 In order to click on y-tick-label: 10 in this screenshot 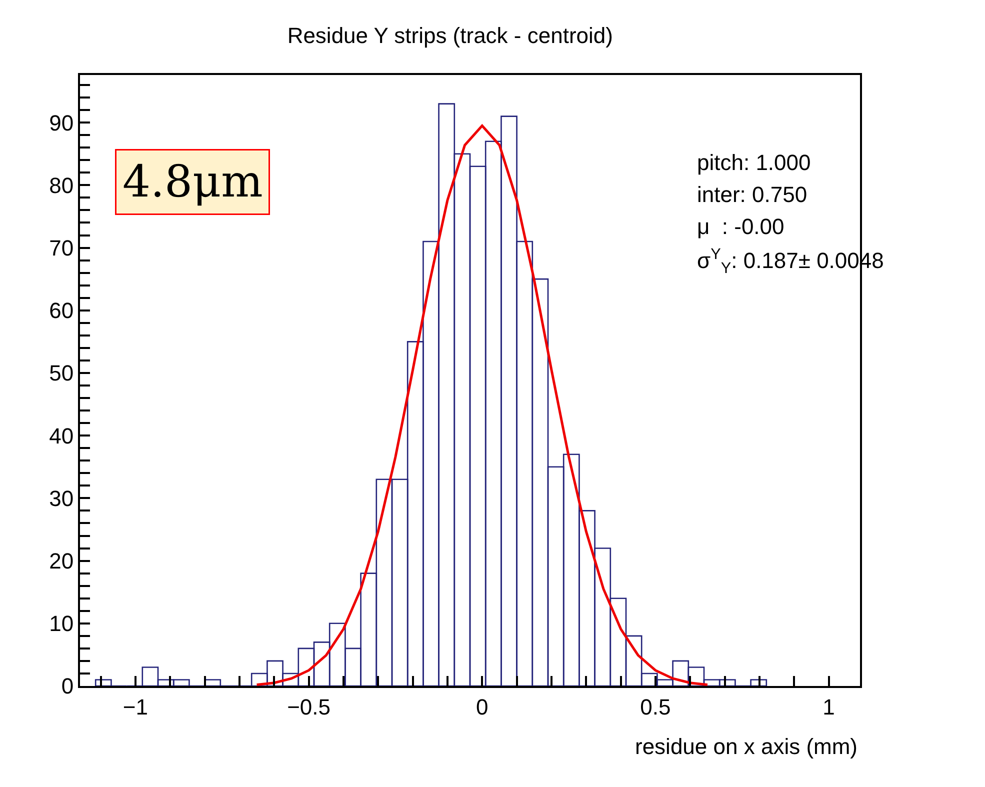, I will do `click(61, 623)`.